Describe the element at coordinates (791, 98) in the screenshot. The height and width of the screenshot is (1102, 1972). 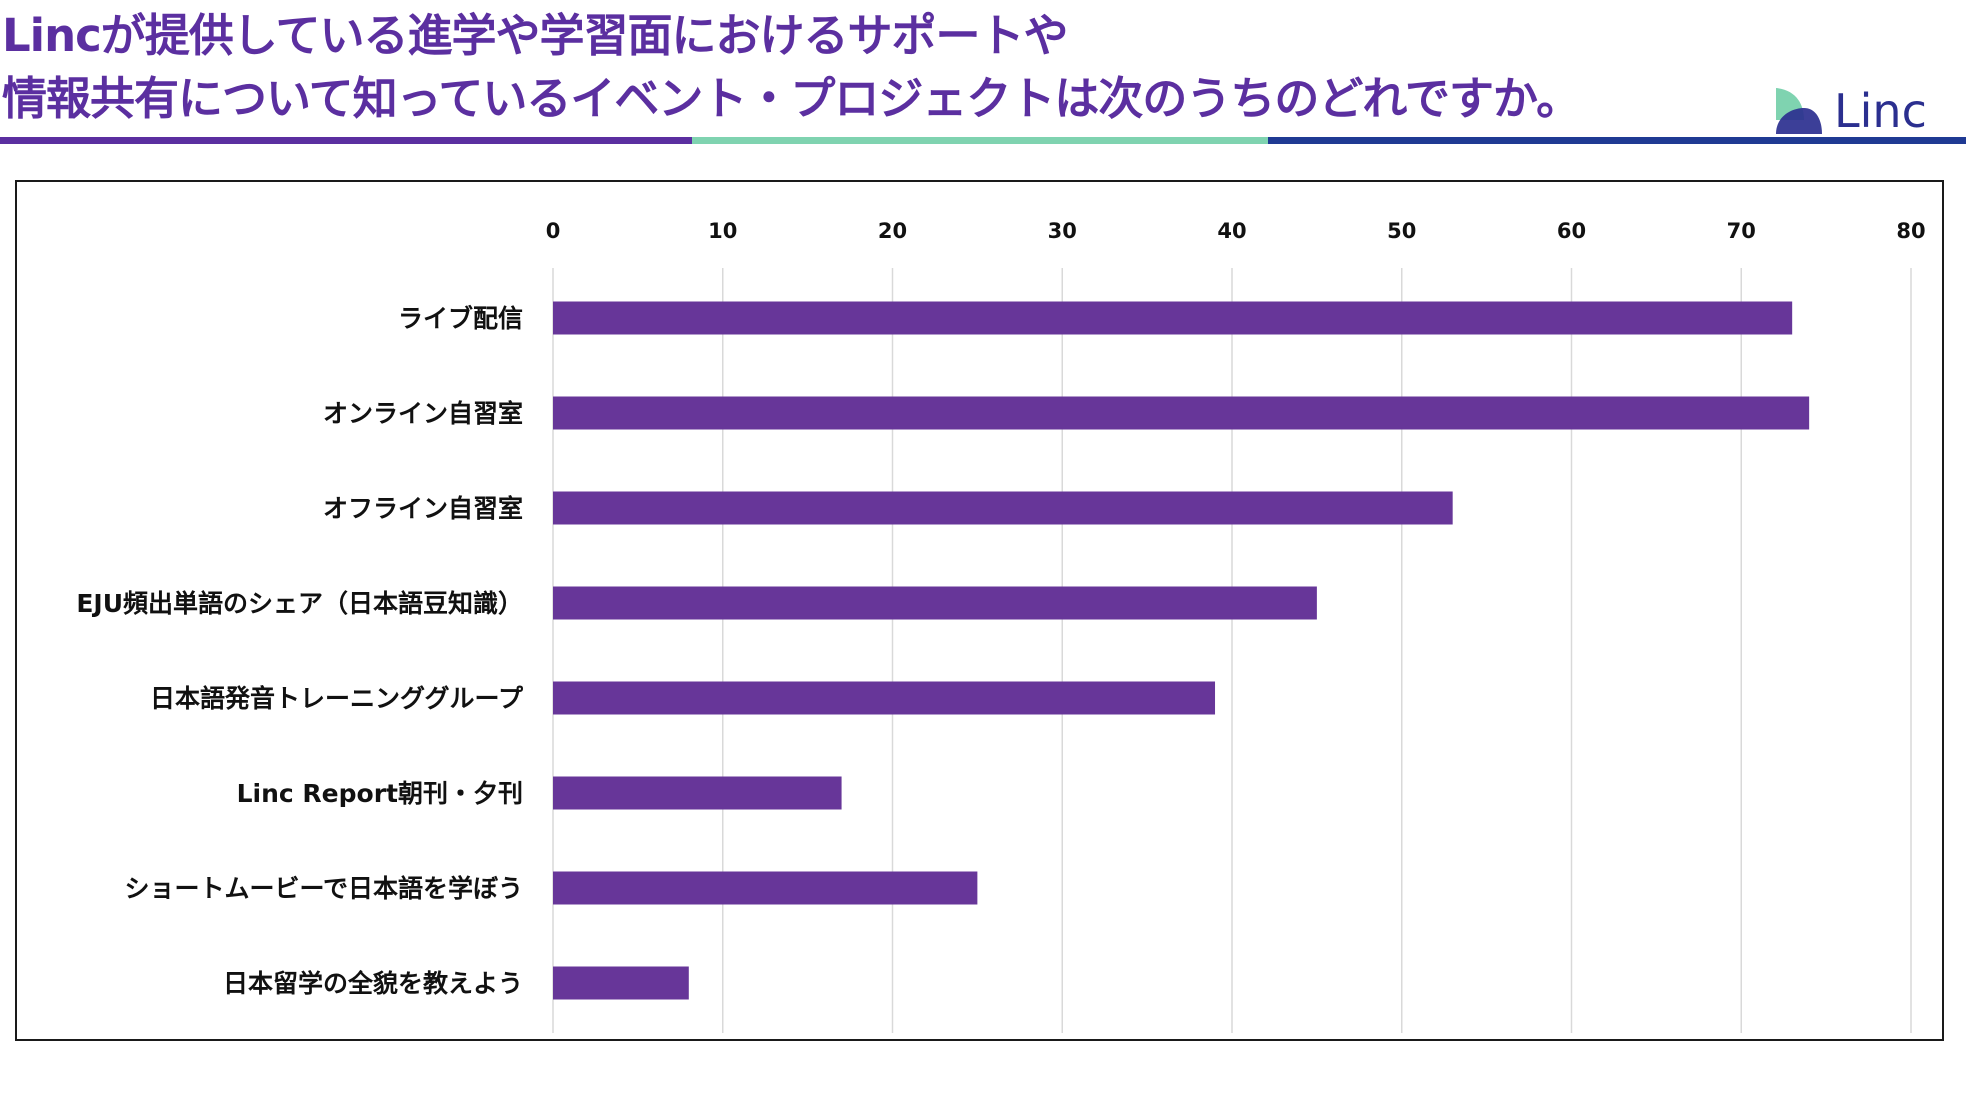
I see `slide-title-line-2: 情報共有について知っているイベント・プロジェクトは次のうちのどれですか。` at that location.